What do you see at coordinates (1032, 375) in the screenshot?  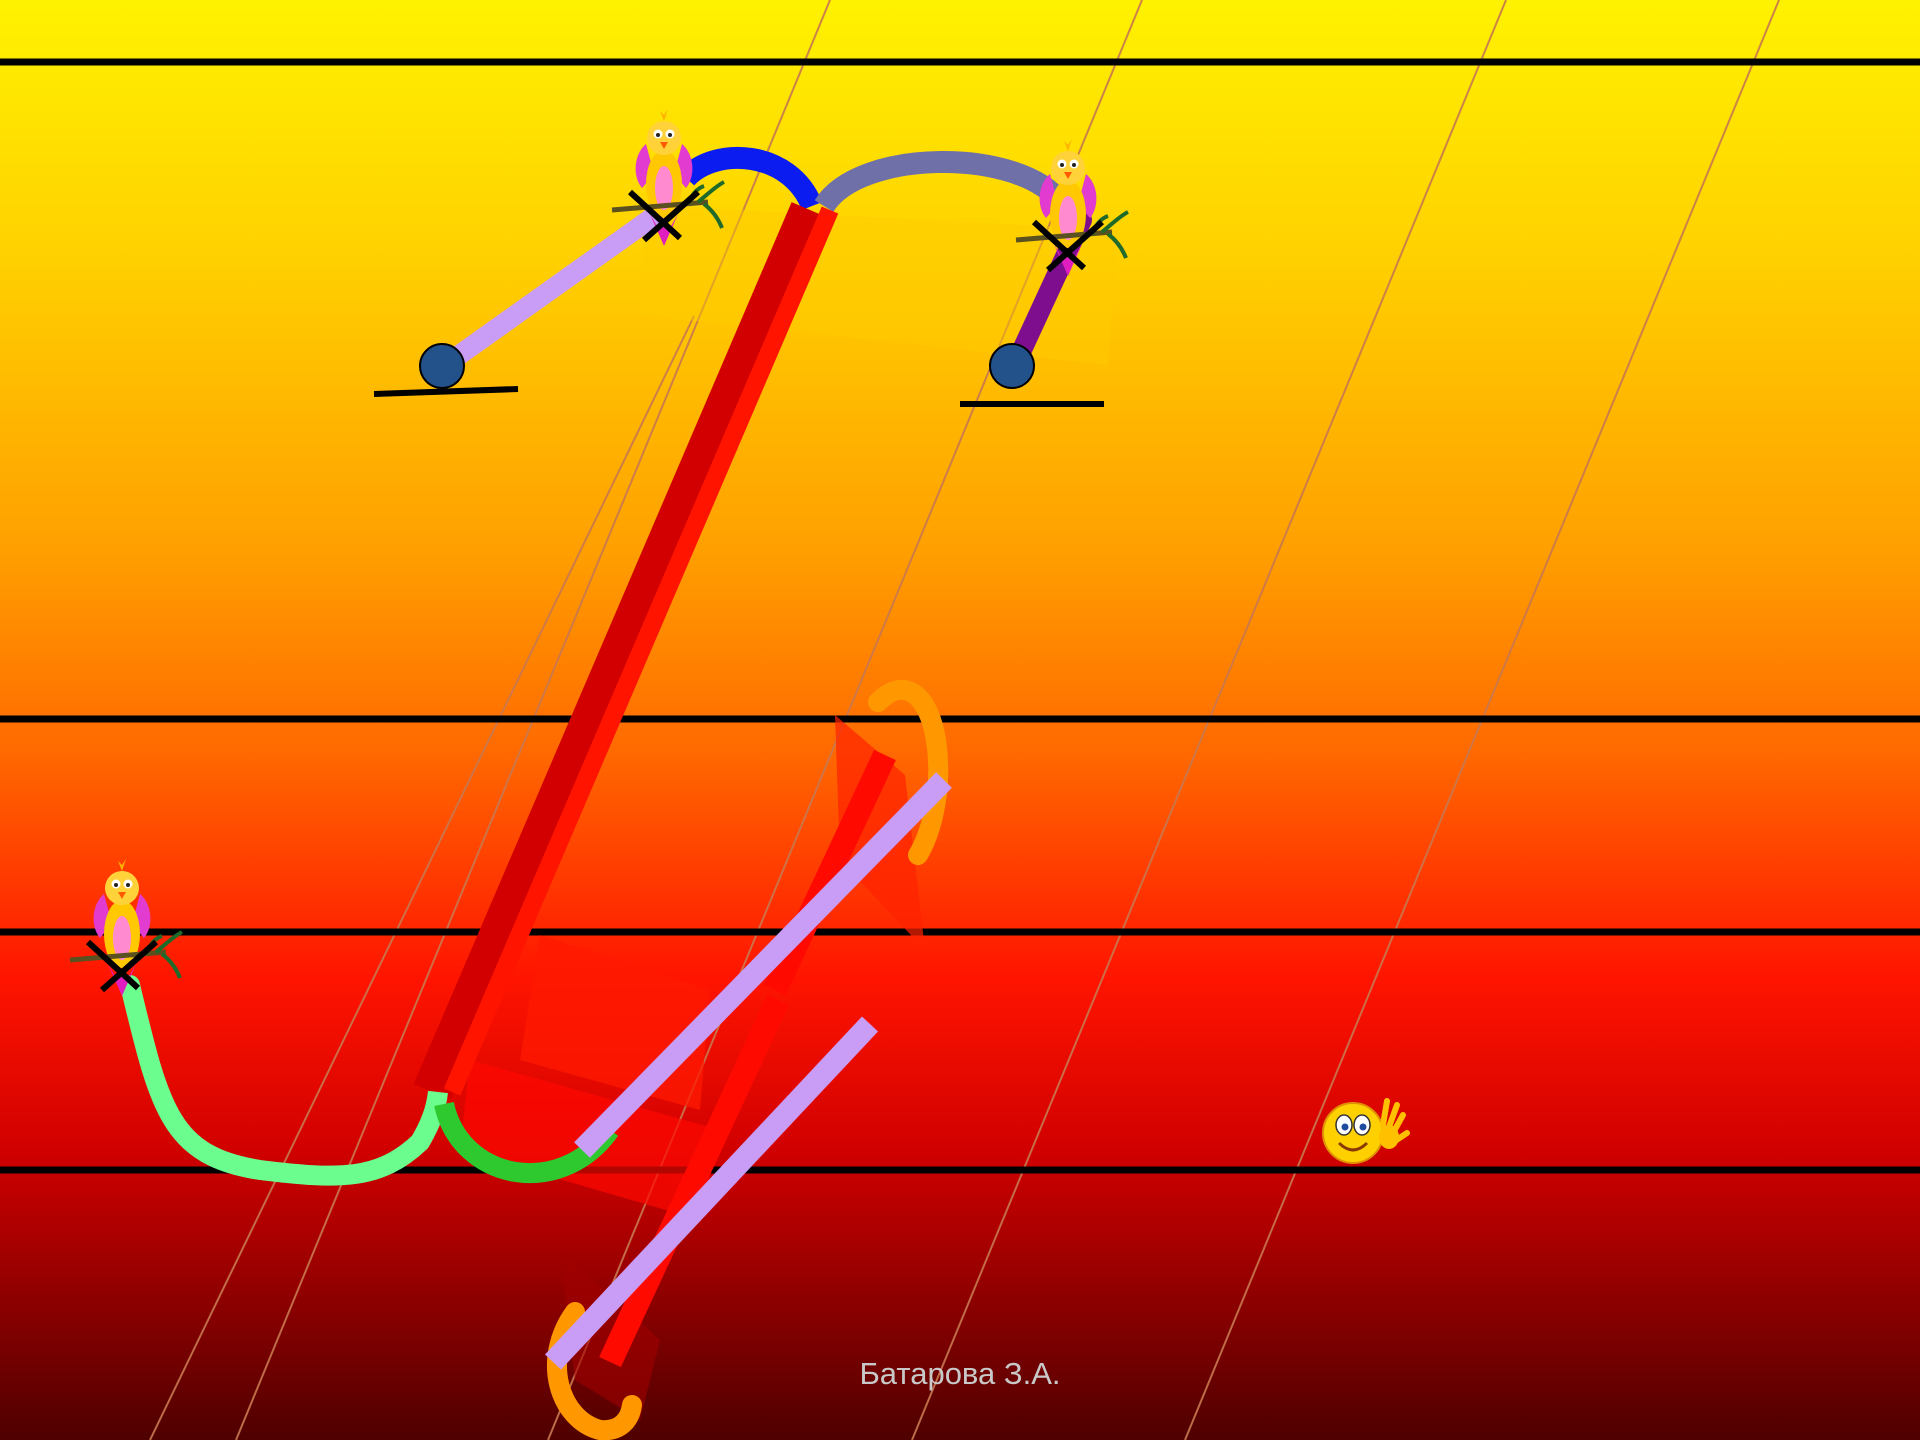 I see `anchor-right` at bounding box center [1032, 375].